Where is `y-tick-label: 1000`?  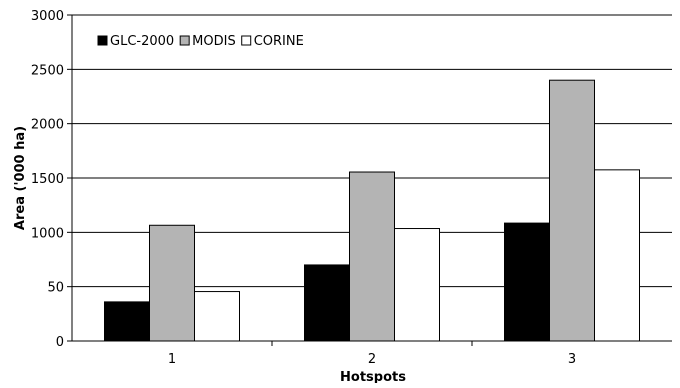 y-tick-label: 1000 is located at coordinates (47, 233).